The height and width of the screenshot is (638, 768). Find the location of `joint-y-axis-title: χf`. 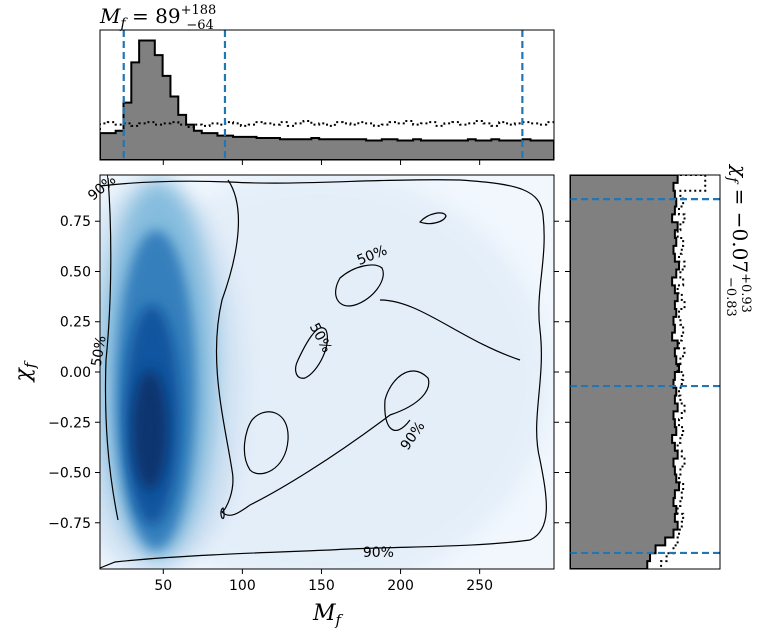

joint-y-axis-title: χf is located at coordinates (25, 371).